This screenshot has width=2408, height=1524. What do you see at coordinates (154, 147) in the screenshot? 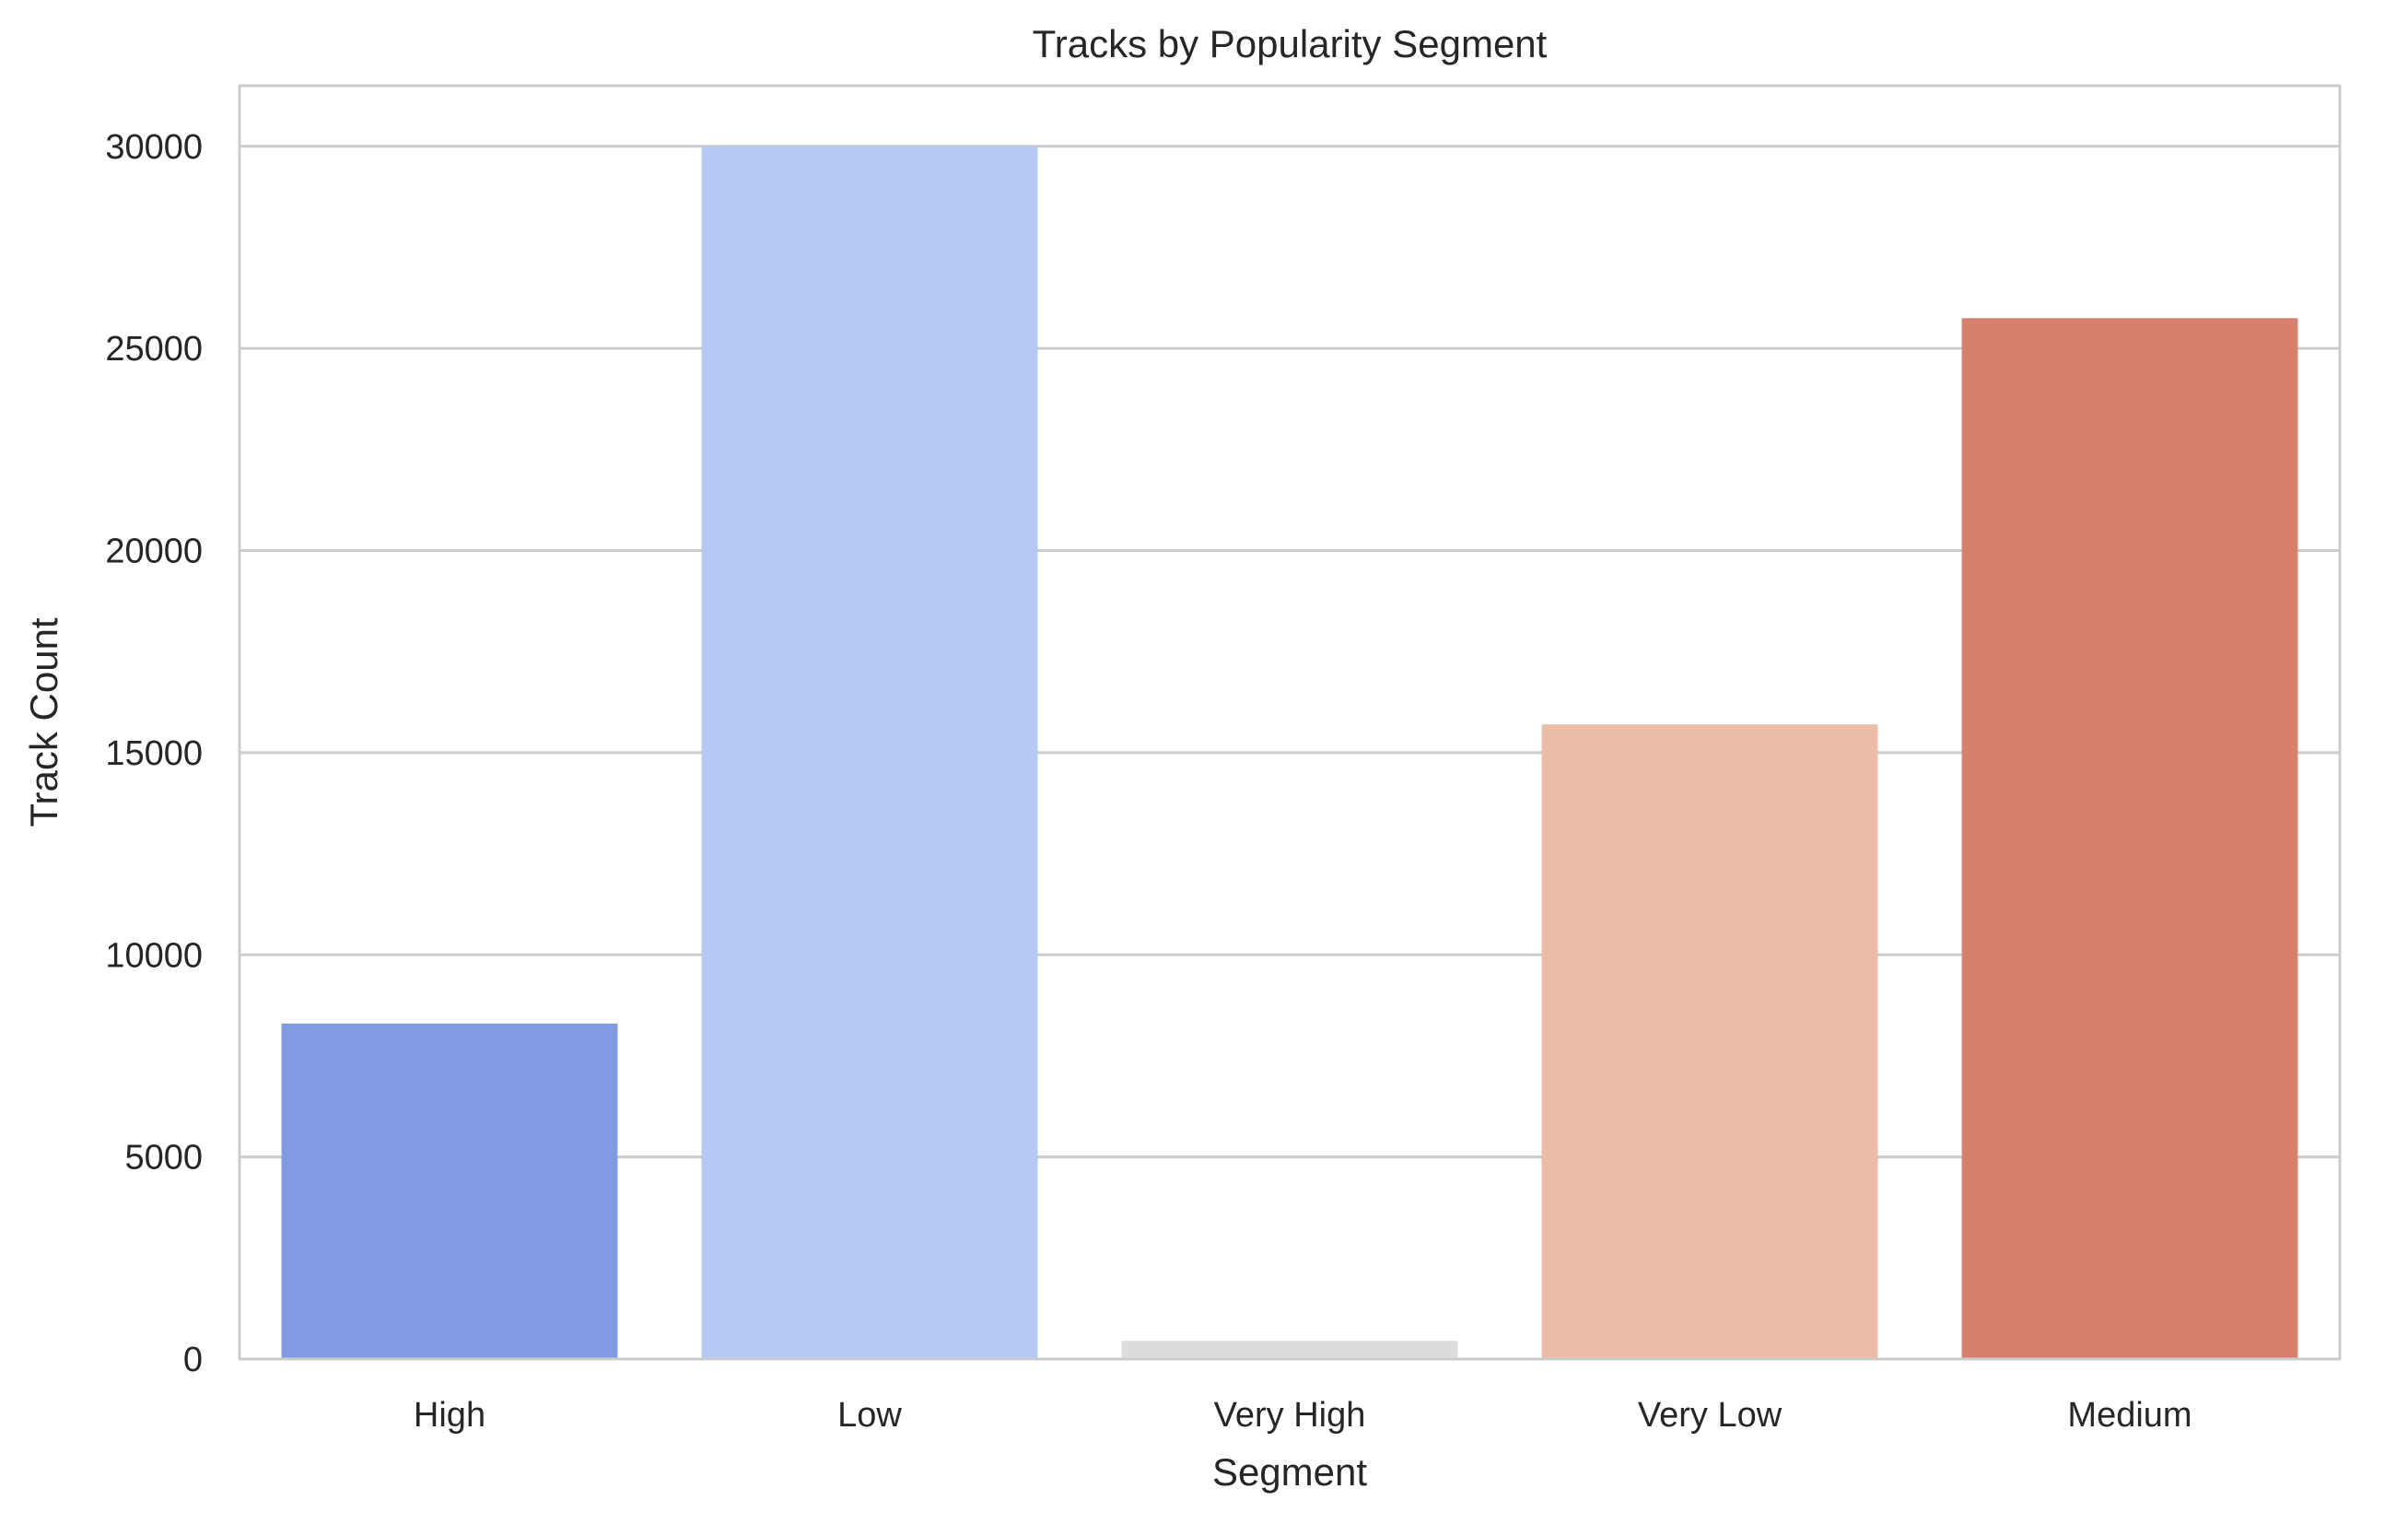
I see `y-tick-label: 30000` at bounding box center [154, 147].